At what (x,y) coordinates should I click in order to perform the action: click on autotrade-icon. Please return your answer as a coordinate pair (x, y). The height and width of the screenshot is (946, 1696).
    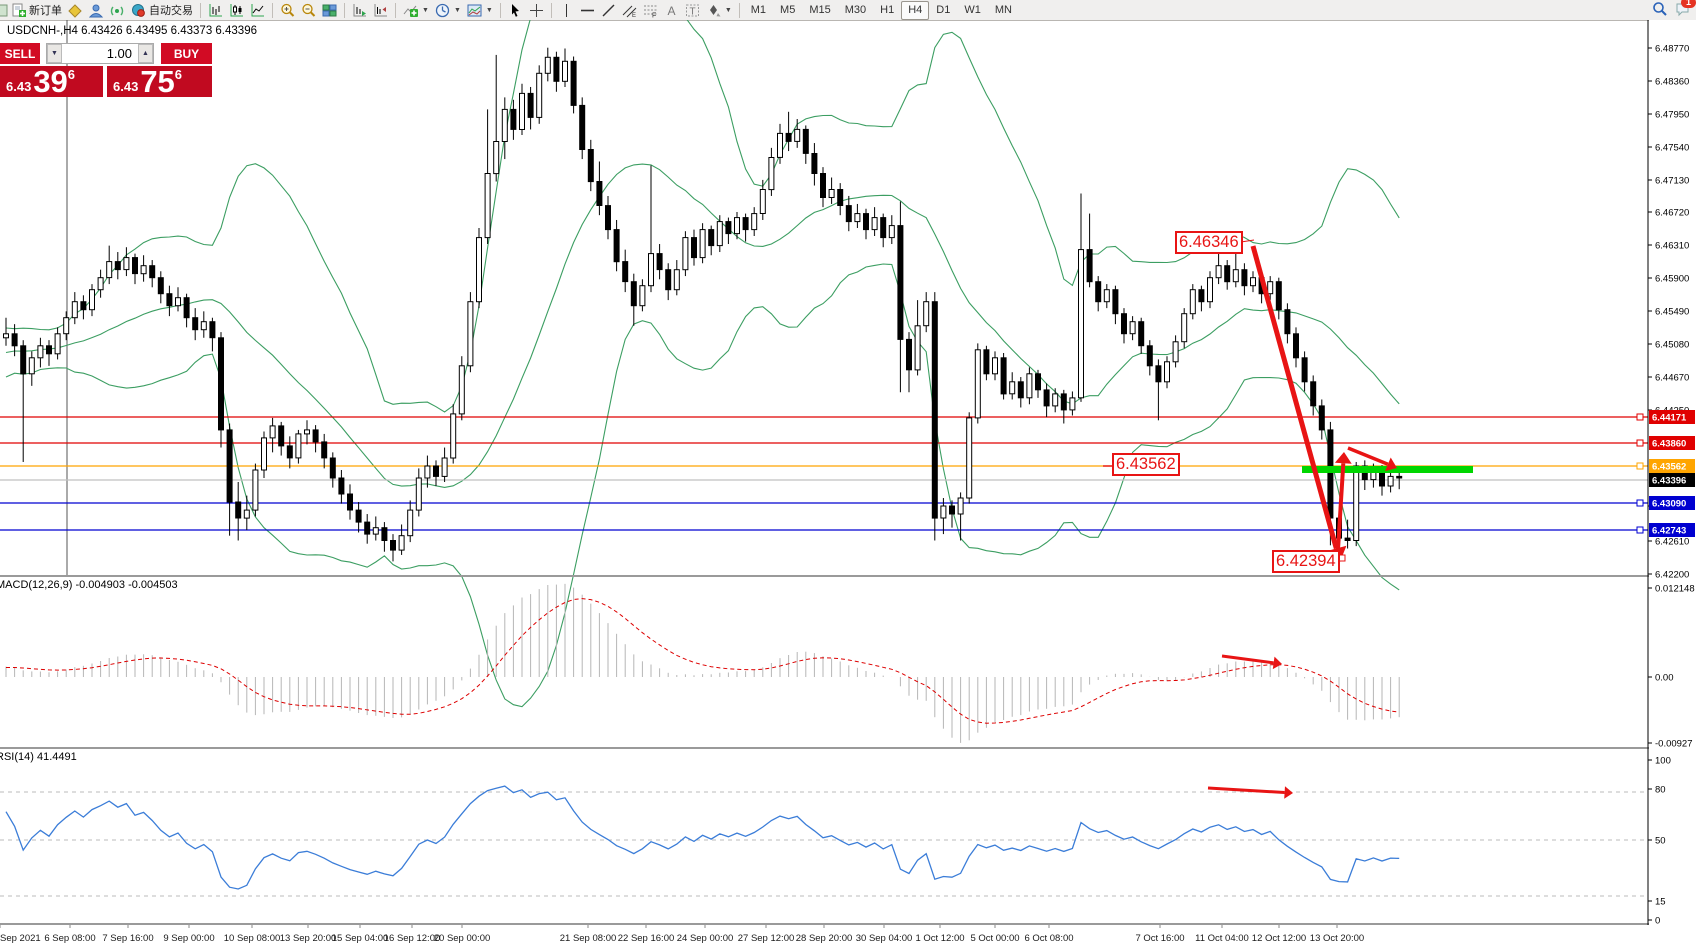
    Looking at the image, I should click on (138, 10).